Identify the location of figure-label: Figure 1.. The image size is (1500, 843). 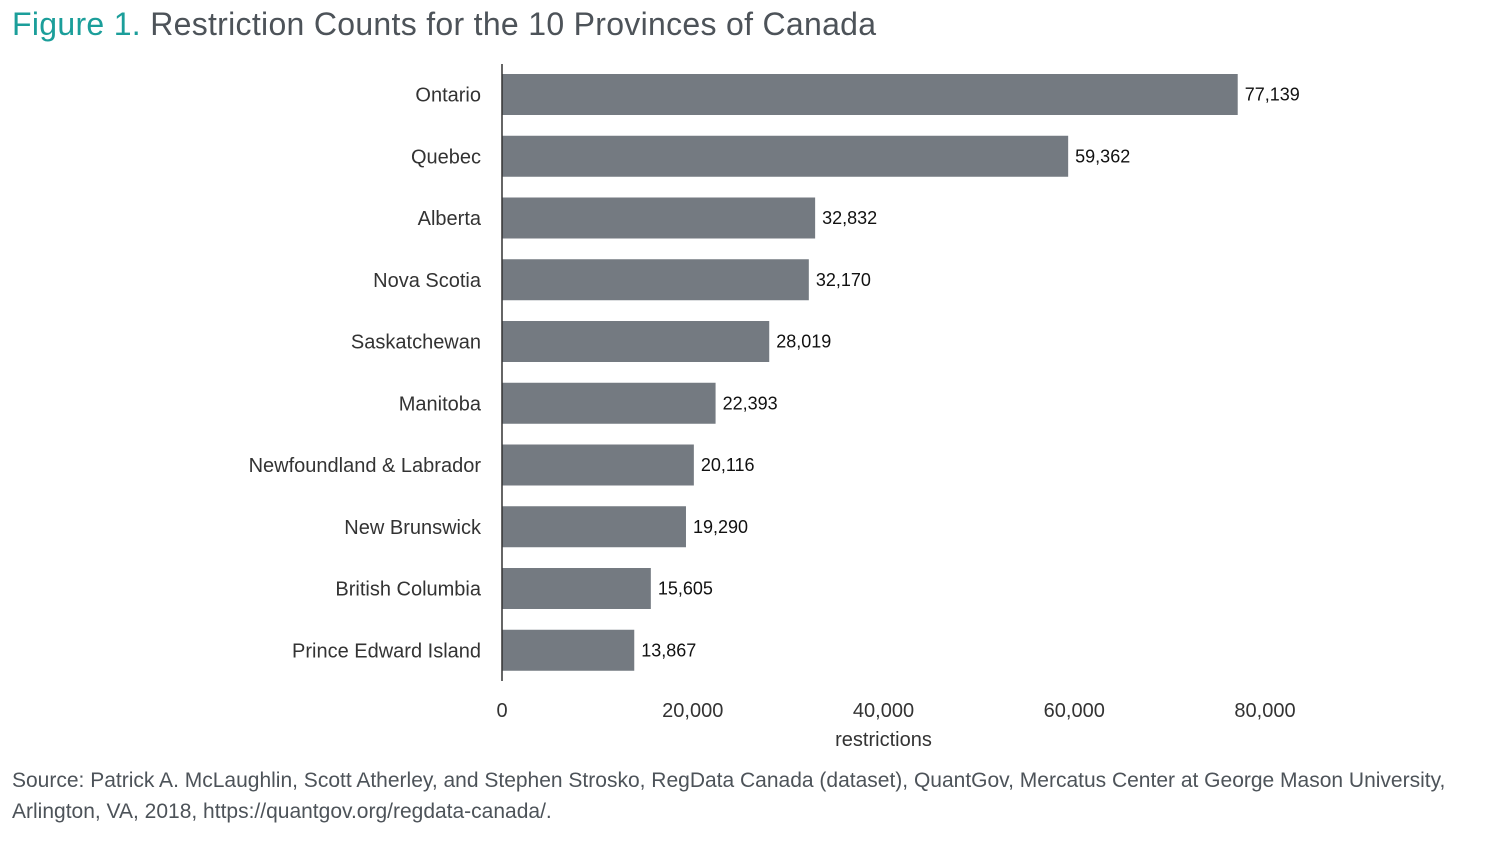
(76, 24).